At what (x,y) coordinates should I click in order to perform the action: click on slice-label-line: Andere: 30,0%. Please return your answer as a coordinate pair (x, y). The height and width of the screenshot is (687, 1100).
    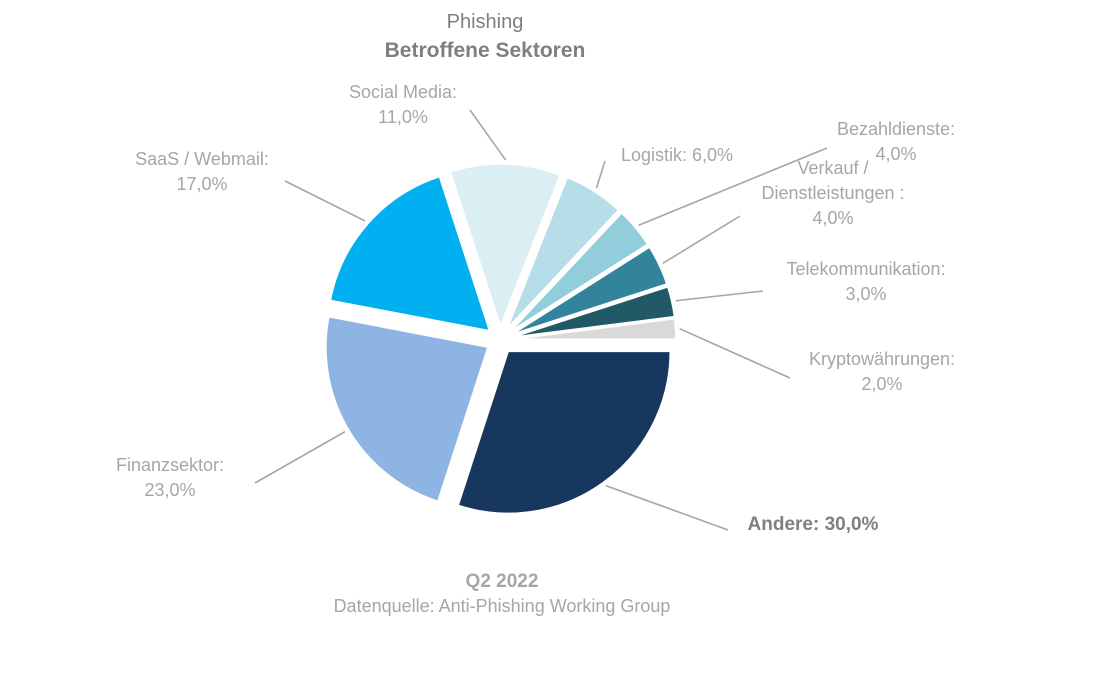
    Looking at the image, I should click on (813, 524).